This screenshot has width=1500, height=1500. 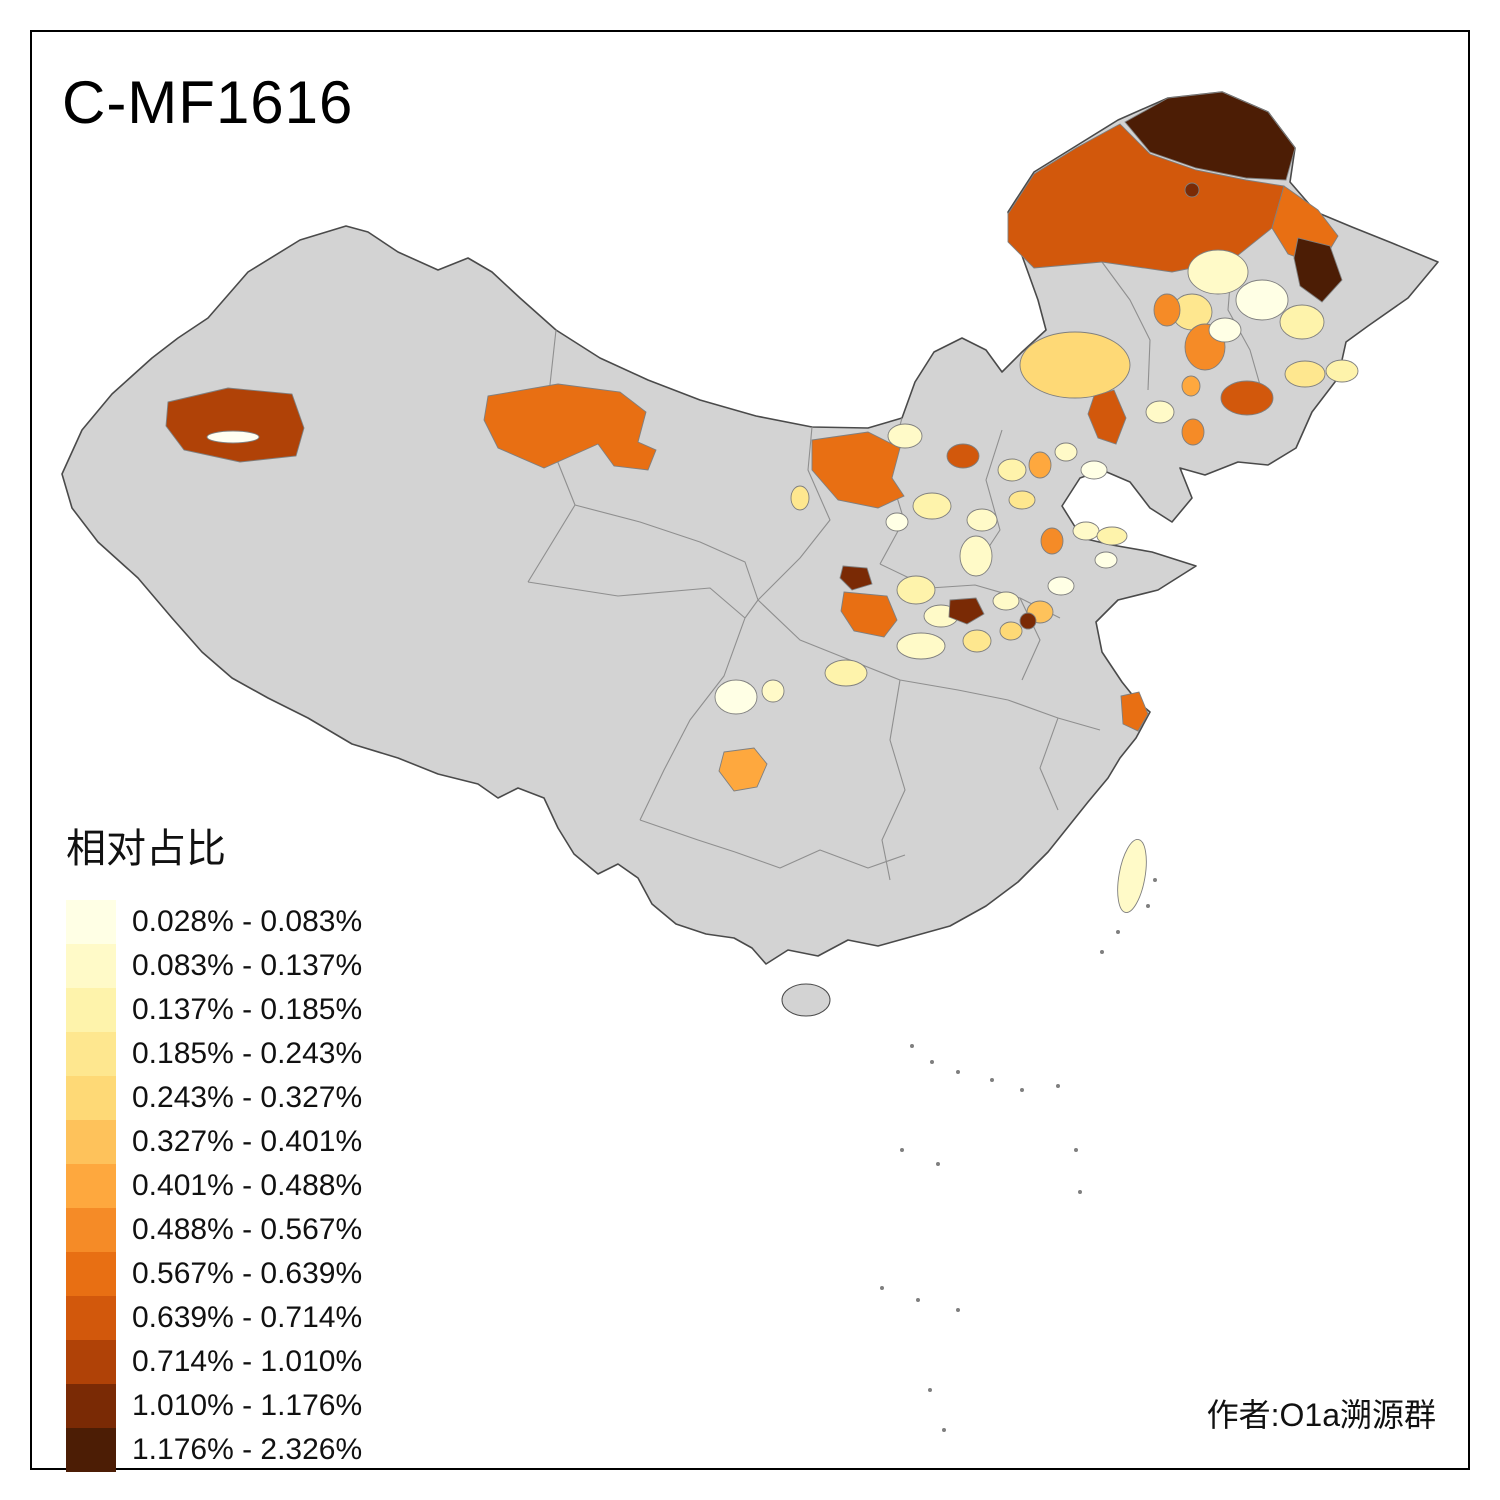 What do you see at coordinates (1132, 876) in the screenshot?
I see `map-region-taiwan` at bounding box center [1132, 876].